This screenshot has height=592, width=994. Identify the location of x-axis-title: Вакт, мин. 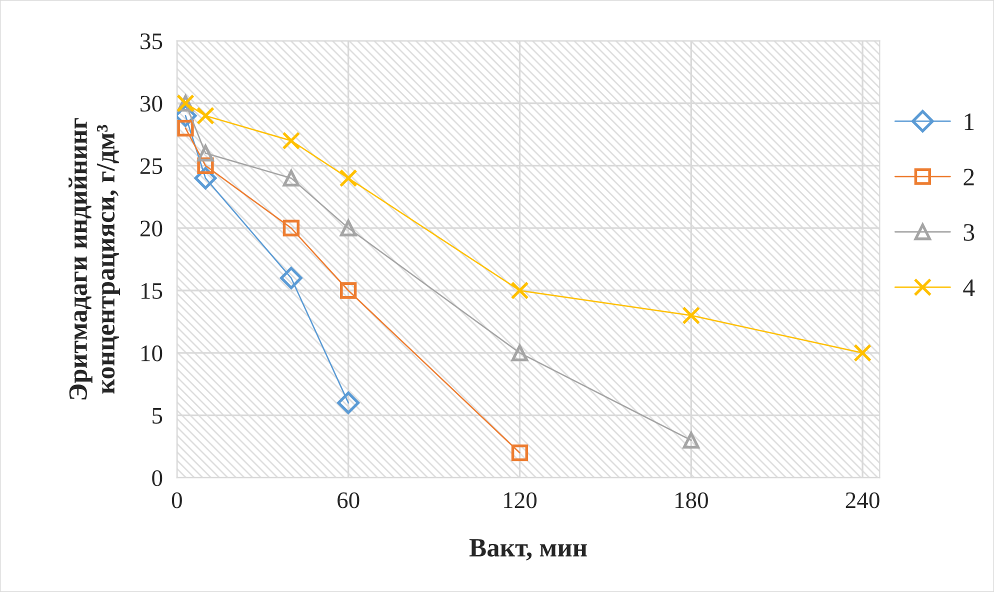
(528, 549).